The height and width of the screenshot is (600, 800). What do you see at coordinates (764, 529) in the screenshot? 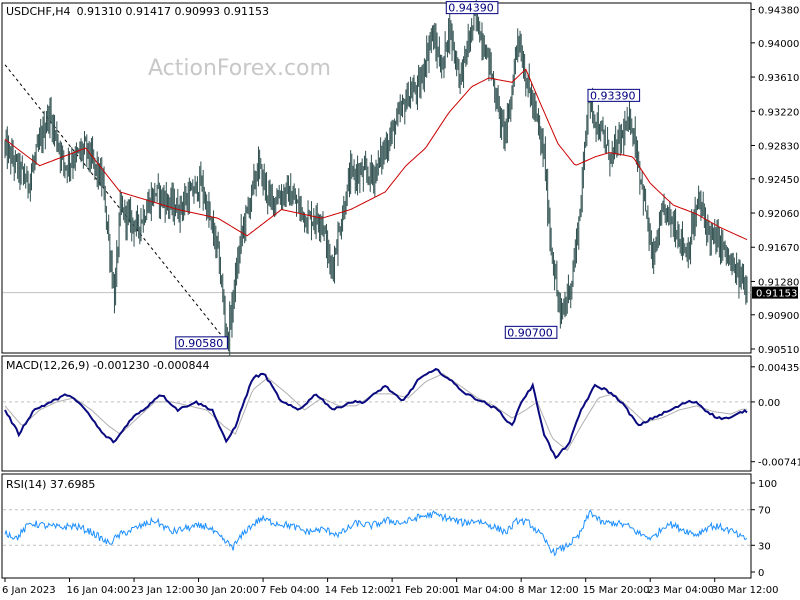
I see `rsi-axis: 100 70 30 0` at bounding box center [764, 529].